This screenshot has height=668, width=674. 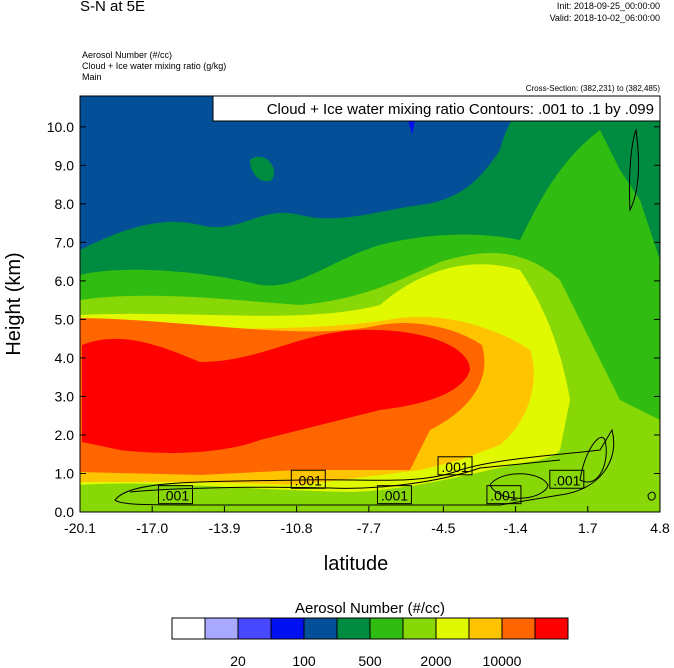 I want to click on x-tick-label: -13.9, so click(x=224, y=528).